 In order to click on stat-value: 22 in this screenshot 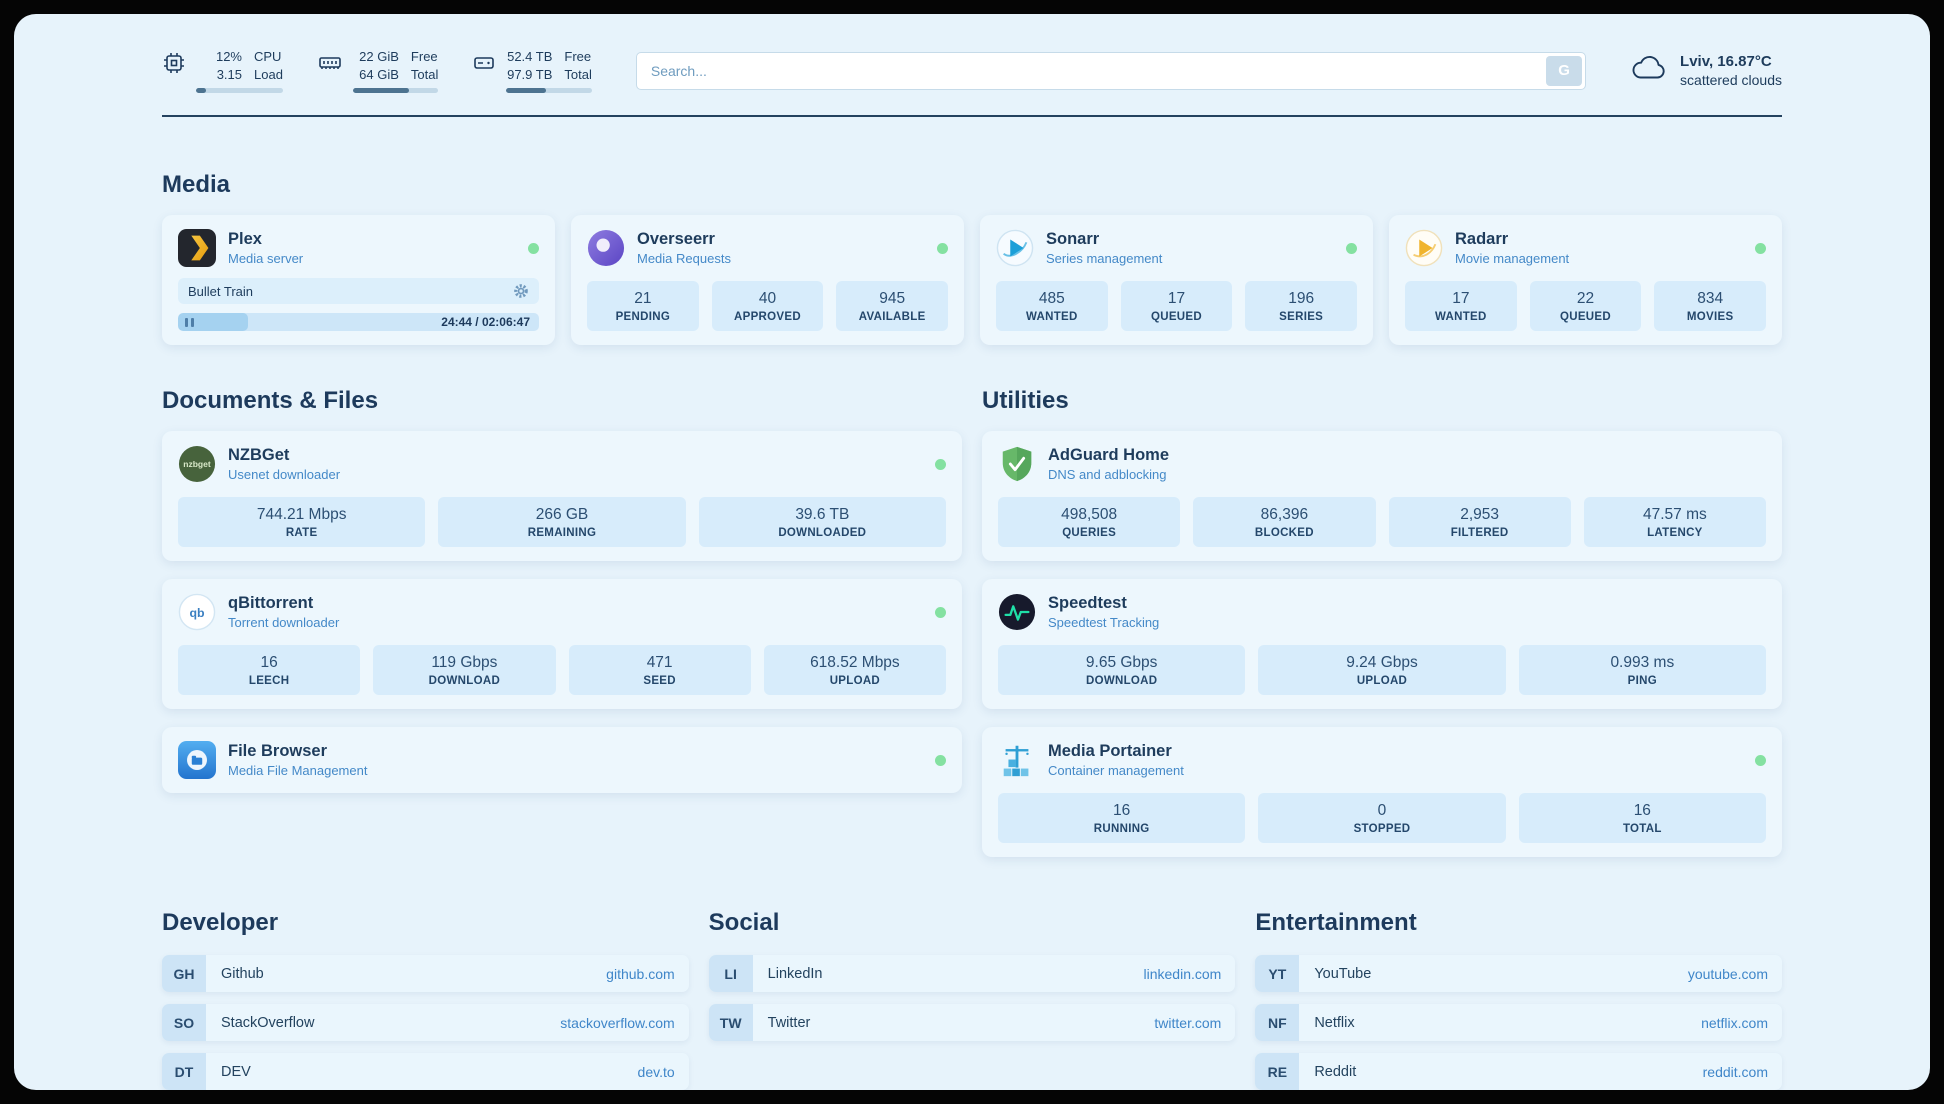, I will do `click(1585, 299)`.